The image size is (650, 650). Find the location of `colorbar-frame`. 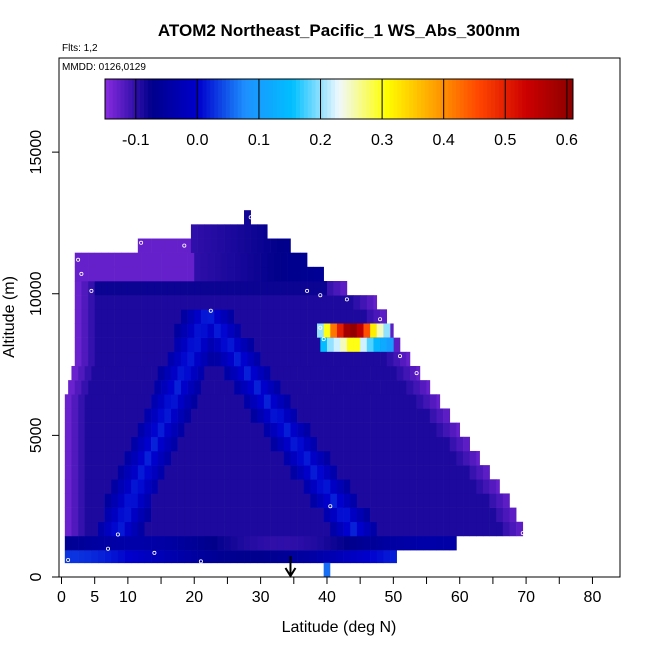

colorbar-frame is located at coordinates (339, 99).